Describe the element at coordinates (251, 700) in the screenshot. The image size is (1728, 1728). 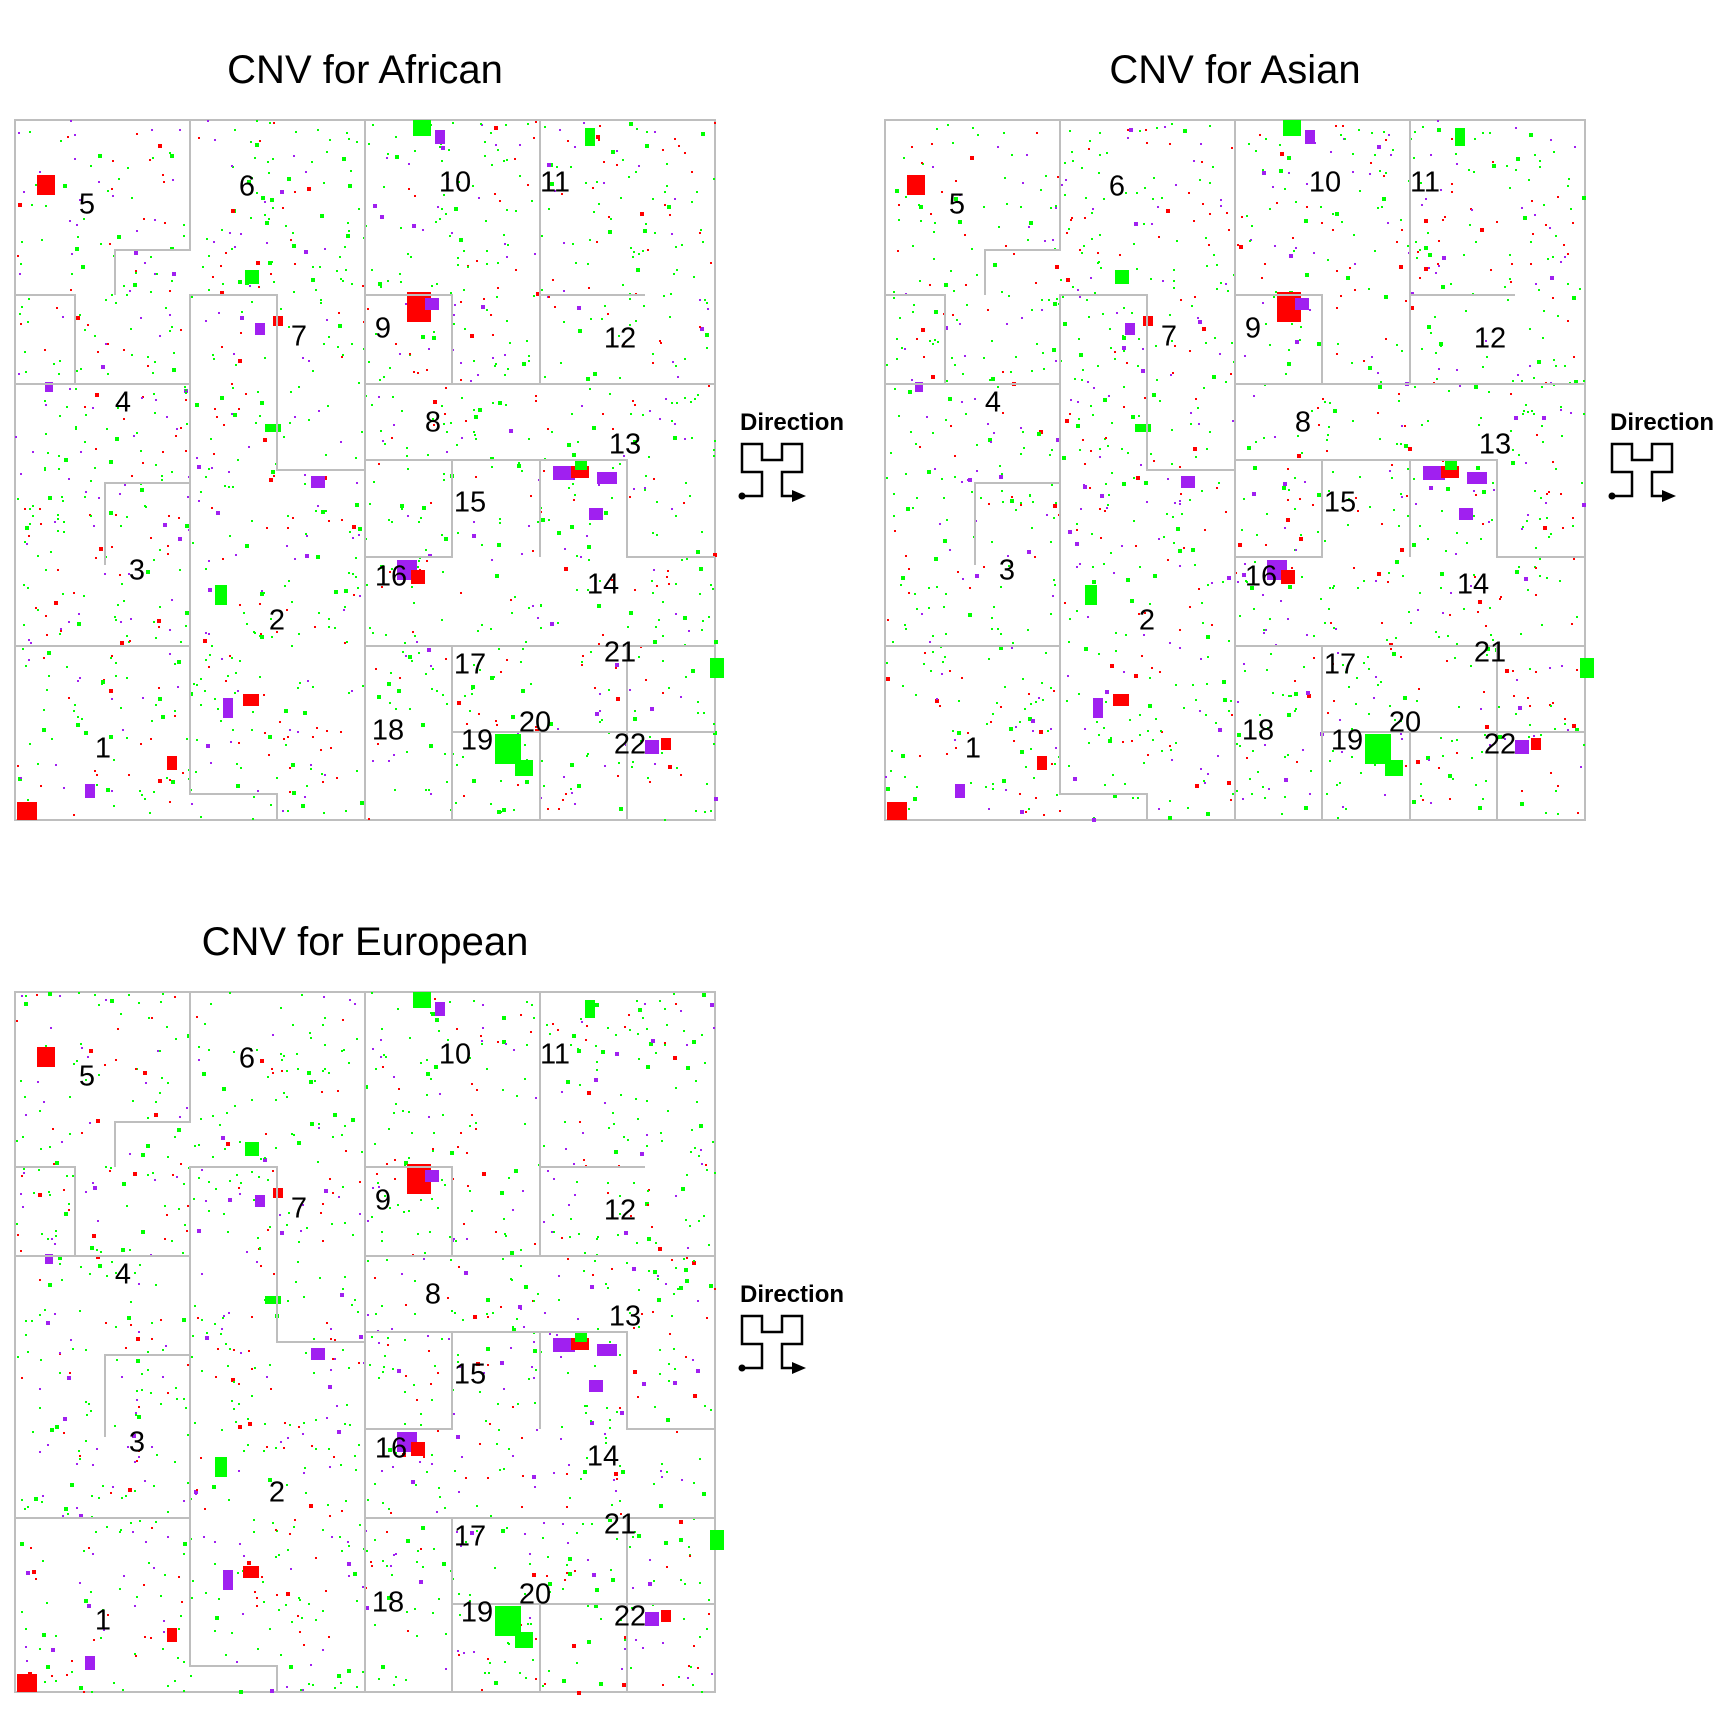
I see `cnv-blob-loss` at that location.